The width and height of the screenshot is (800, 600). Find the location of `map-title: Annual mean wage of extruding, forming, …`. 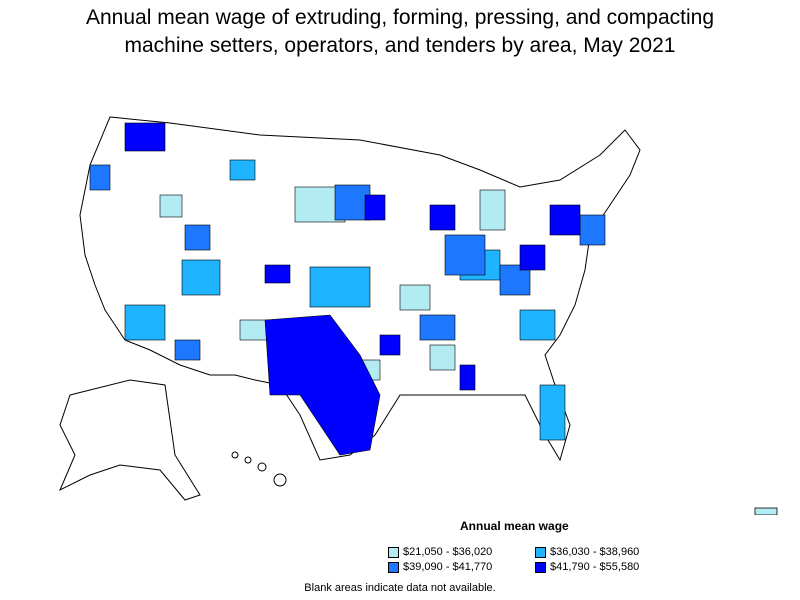

map-title: Annual mean wage of extruding, forming, … is located at coordinates (400, 32).